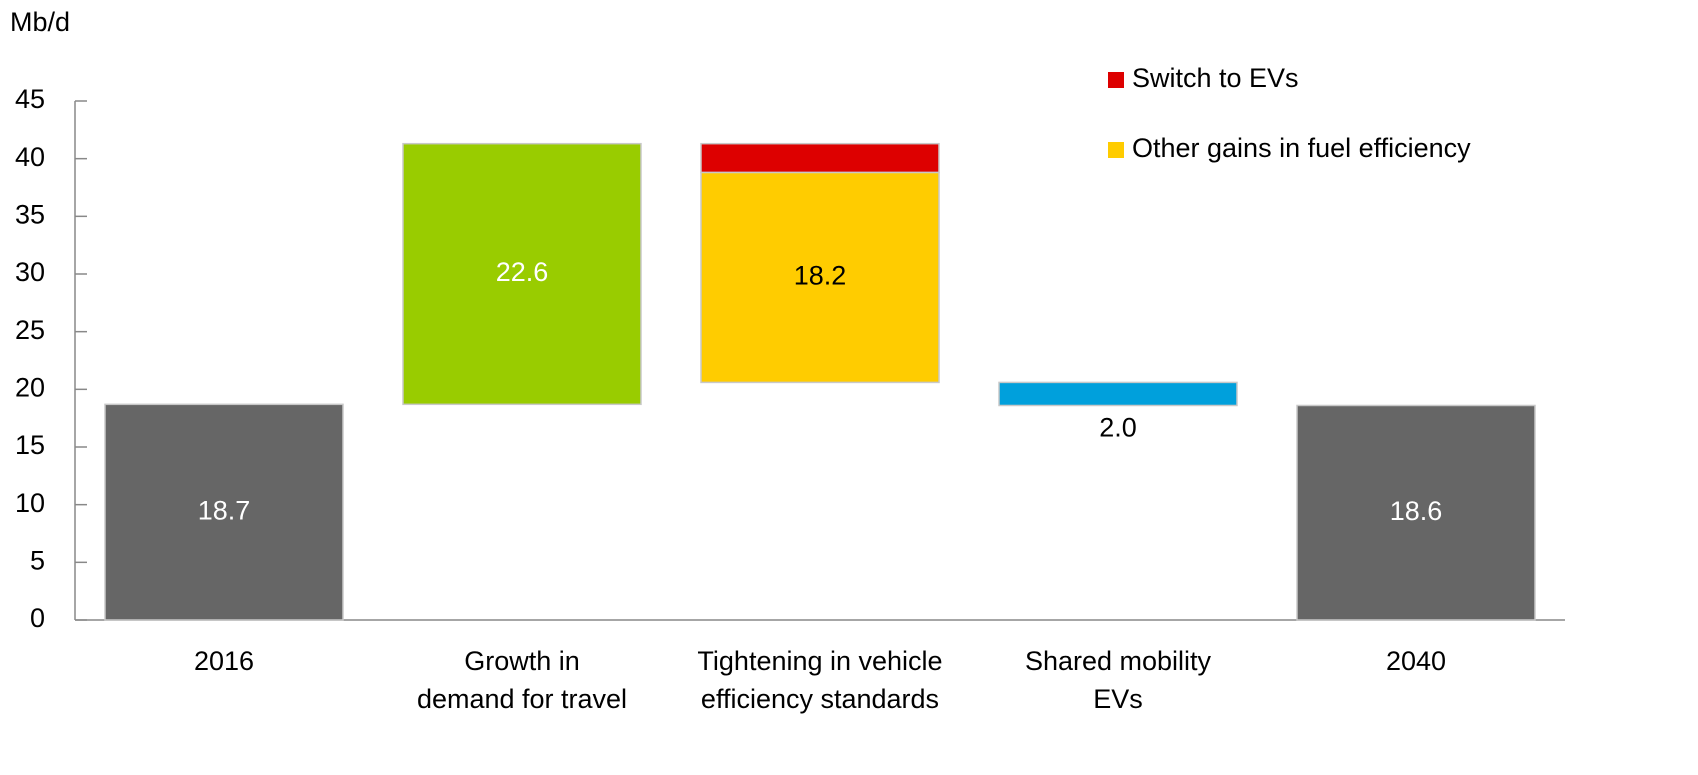  Describe the element at coordinates (30, 99) in the screenshot. I see `y-tick-label: 45` at that location.